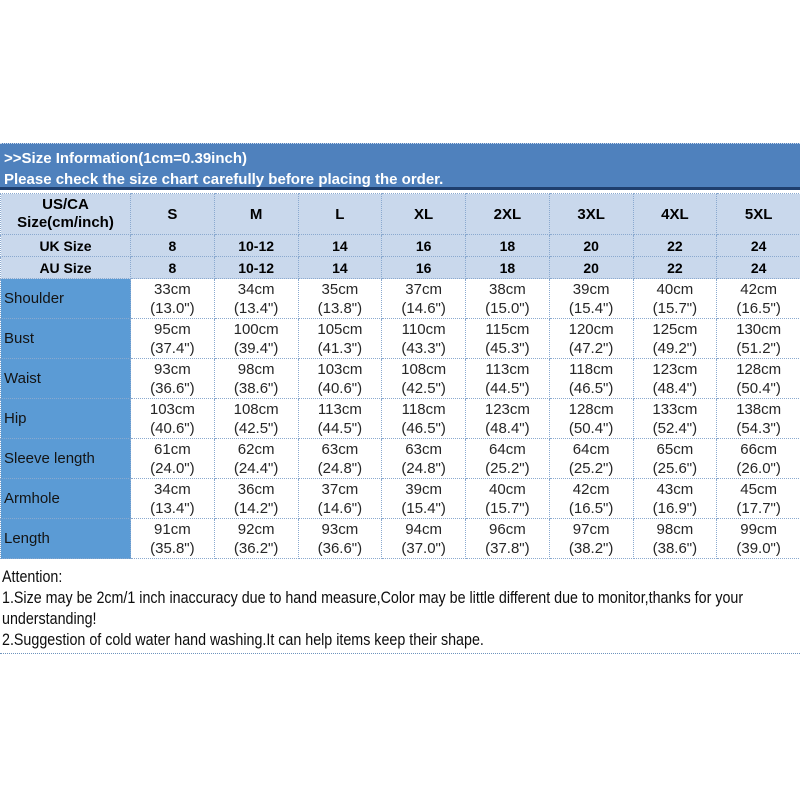 This screenshot has width=800, height=800. What do you see at coordinates (675, 418) in the screenshot?
I see `measurement-cell: 133cm (52.4")` at bounding box center [675, 418].